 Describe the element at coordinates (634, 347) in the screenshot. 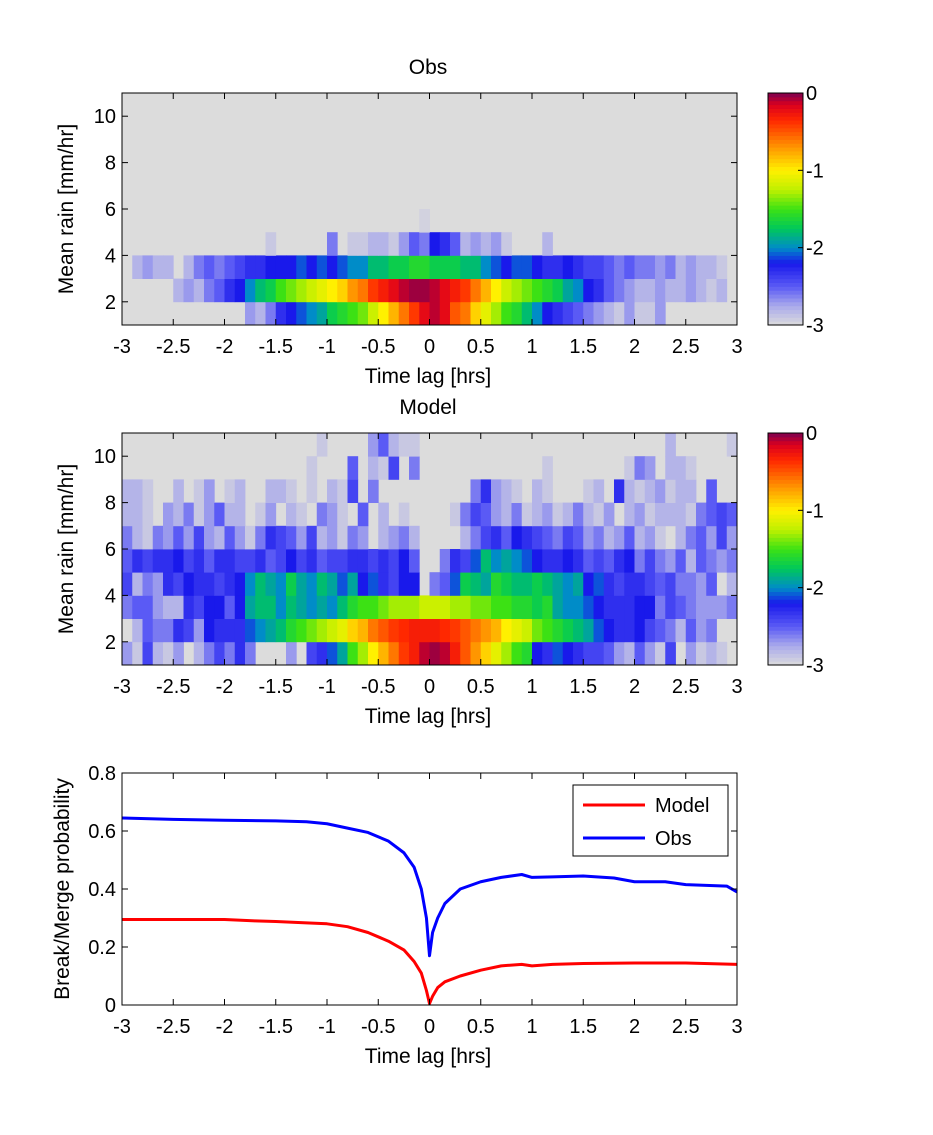

I see `obs-xtick-label: 2` at that location.